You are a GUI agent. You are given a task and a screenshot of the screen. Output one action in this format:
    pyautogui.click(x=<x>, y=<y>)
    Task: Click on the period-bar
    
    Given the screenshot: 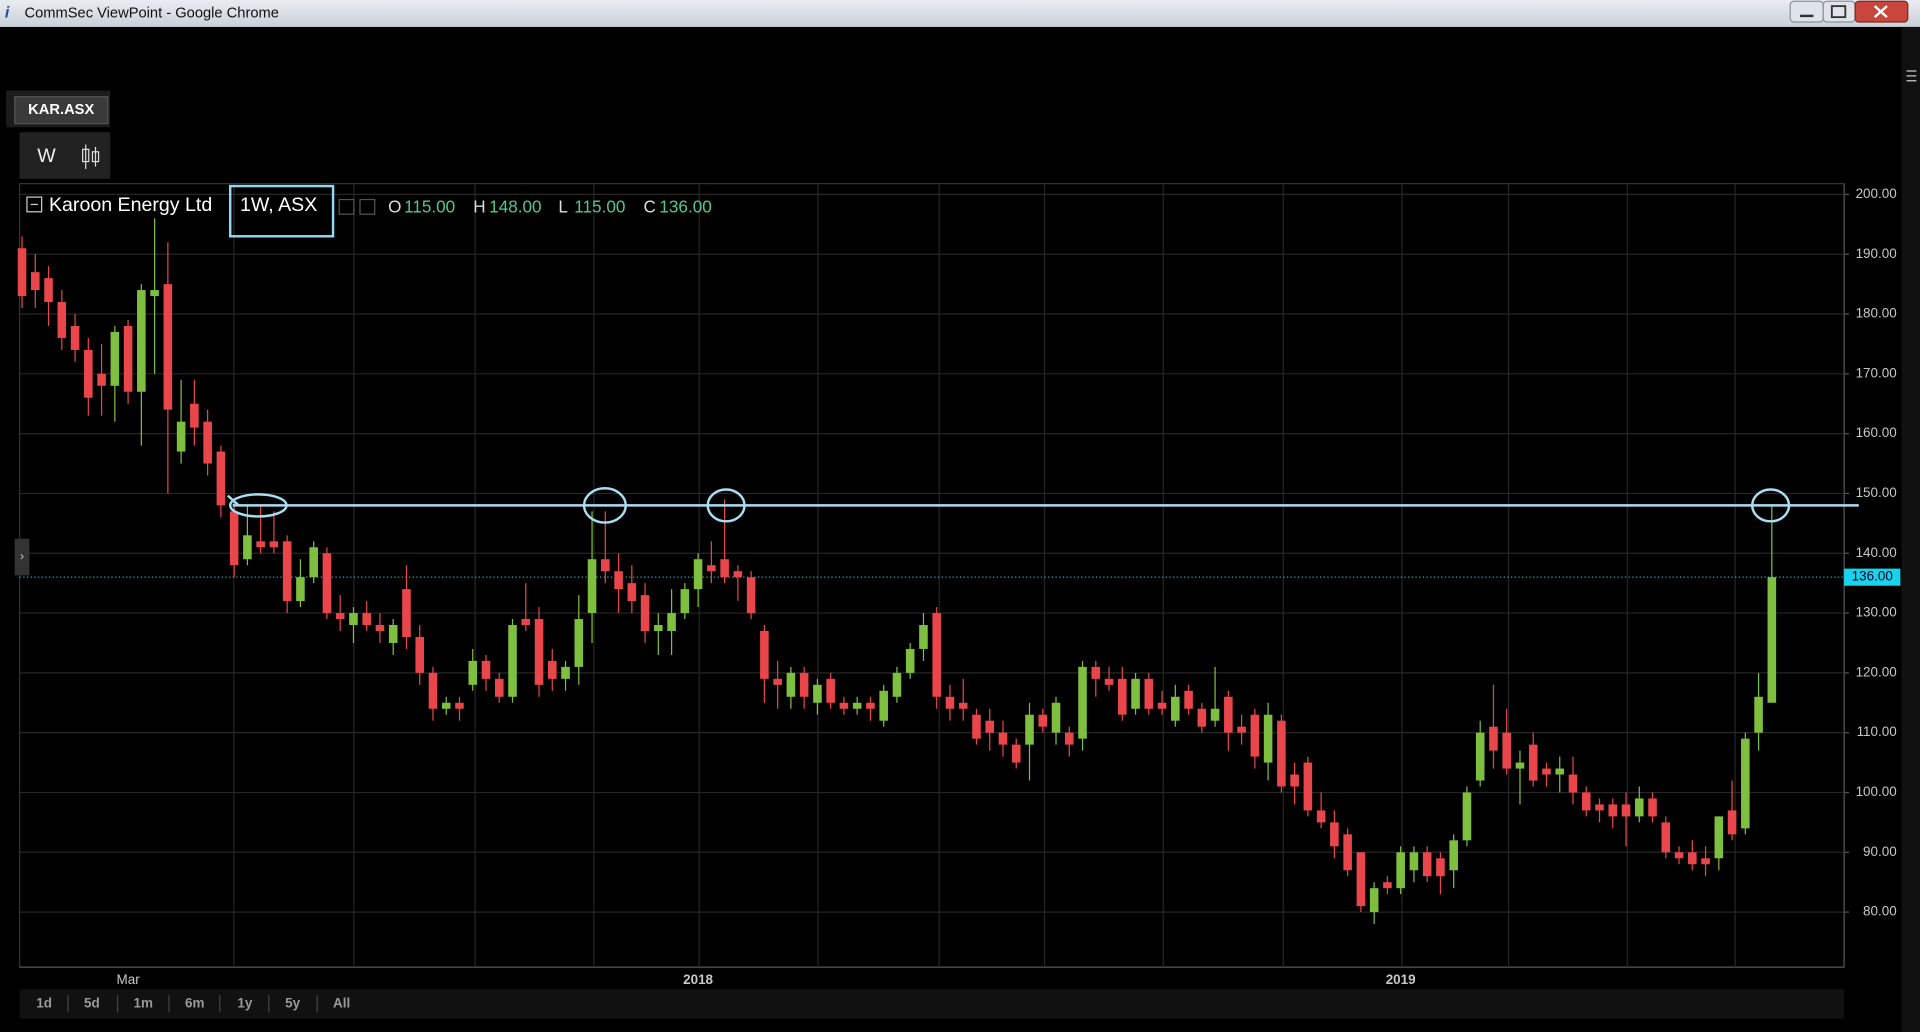 What is the action you would take?
    pyautogui.click(x=932, y=1004)
    